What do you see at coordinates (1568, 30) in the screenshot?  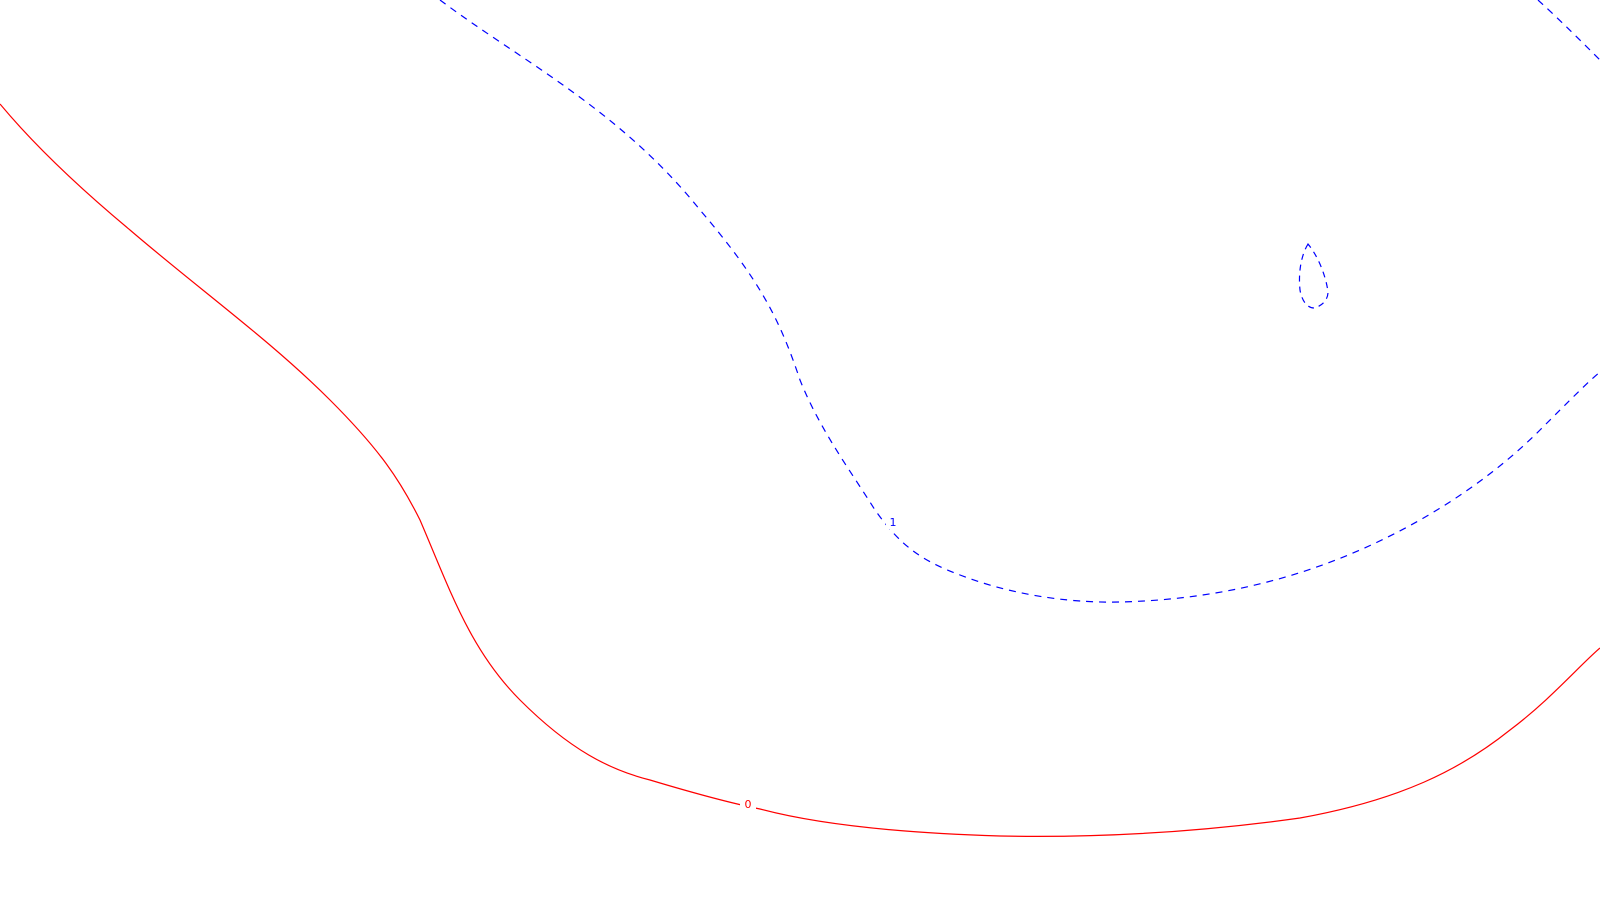 I see `contour-line-level-1-corner` at bounding box center [1568, 30].